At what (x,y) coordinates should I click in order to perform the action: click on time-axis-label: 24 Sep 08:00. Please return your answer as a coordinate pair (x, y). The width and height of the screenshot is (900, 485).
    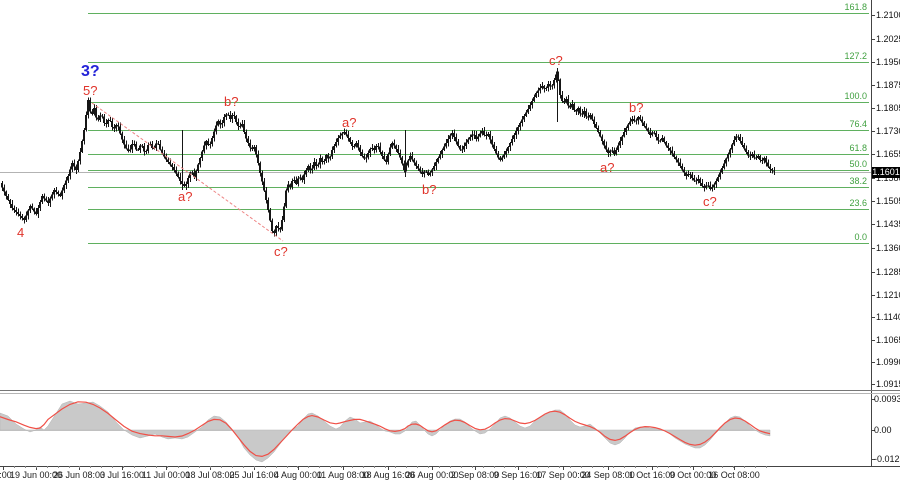
    Looking at the image, I should click on (608, 475).